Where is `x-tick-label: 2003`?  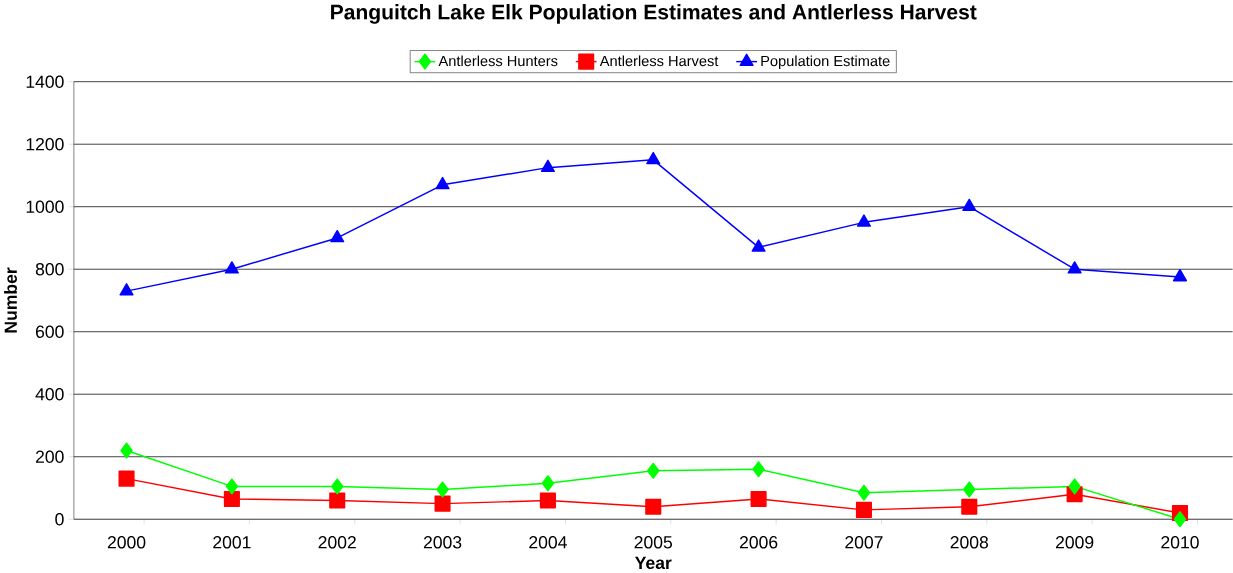
x-tick-label: 2003 is located at coordinates (442, 542).